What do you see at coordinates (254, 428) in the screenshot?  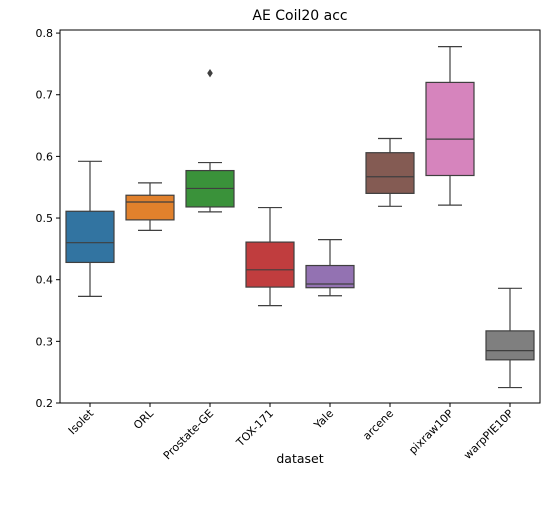 I see `x-tick-label: TOX-171` at bounding box center [254, 428].